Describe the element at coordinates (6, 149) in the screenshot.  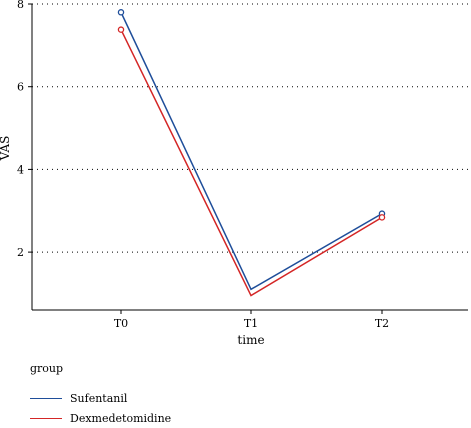
I see `y-axis-title: VAS` at that location.